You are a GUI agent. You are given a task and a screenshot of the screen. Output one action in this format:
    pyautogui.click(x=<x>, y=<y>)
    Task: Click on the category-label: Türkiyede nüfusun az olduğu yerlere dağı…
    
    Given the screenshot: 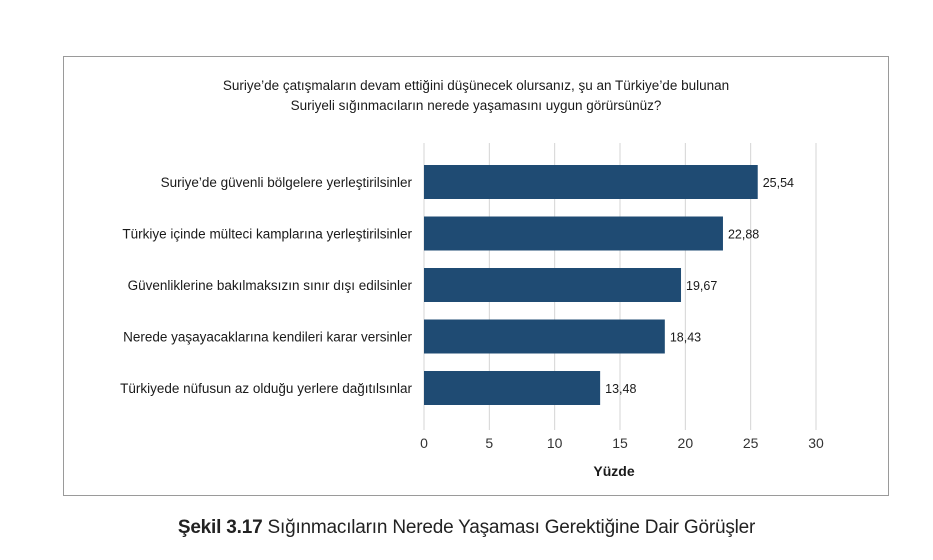 What is the action you would take?
    pyautogui.click(x=266, y=388)
    